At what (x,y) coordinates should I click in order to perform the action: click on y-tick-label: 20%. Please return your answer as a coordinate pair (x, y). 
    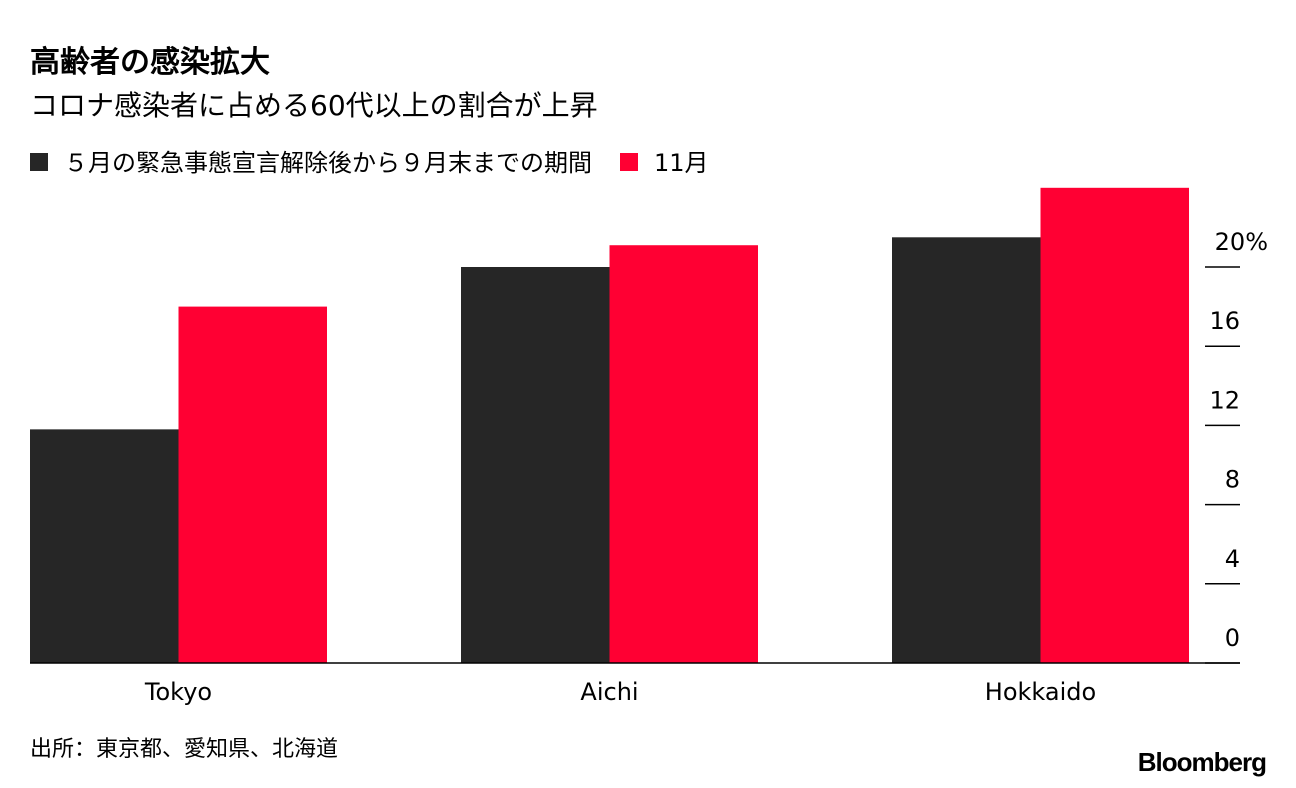
    Looking at the image, I should click on (1241, 242).